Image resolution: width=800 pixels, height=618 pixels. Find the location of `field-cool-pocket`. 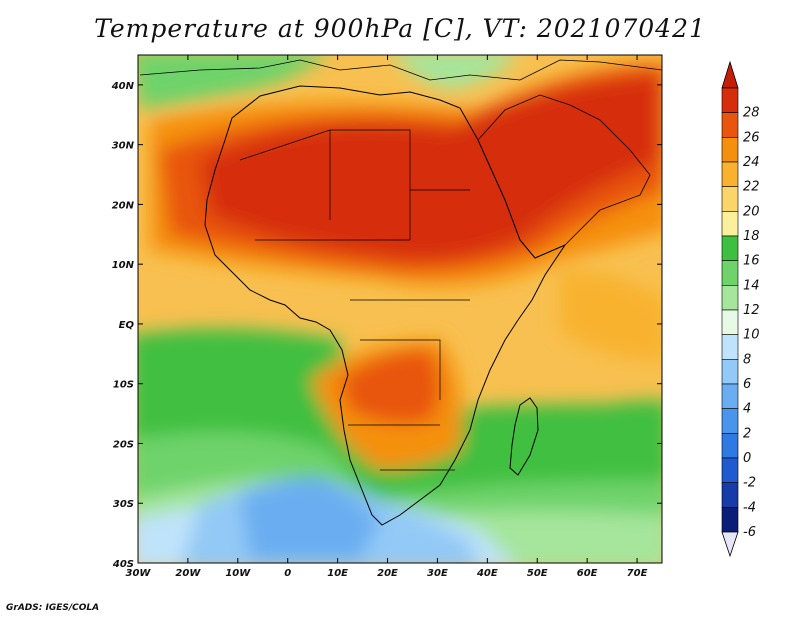

field-cool-pocket is located at coordinates (611, 432).